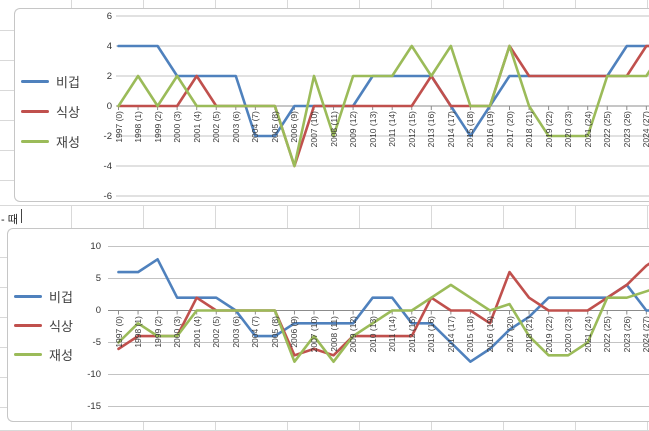 The width and height of the screenshot is (649, 431). Describe the element at coordinates (95, 246) in the screenshot. I see `y-axis-tick-label: 10` at that location.